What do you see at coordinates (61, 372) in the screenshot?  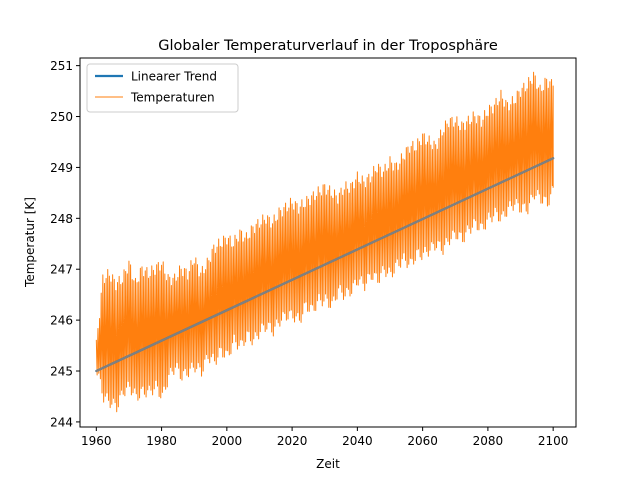 I see `y-tick-label: 245` at bounding box center [61, 372].